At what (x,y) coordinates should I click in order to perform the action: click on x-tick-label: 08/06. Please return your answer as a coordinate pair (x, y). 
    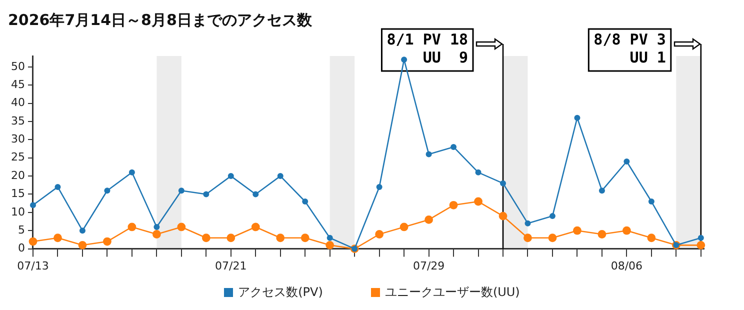
    Looking at the image, I should click on (626, 265).